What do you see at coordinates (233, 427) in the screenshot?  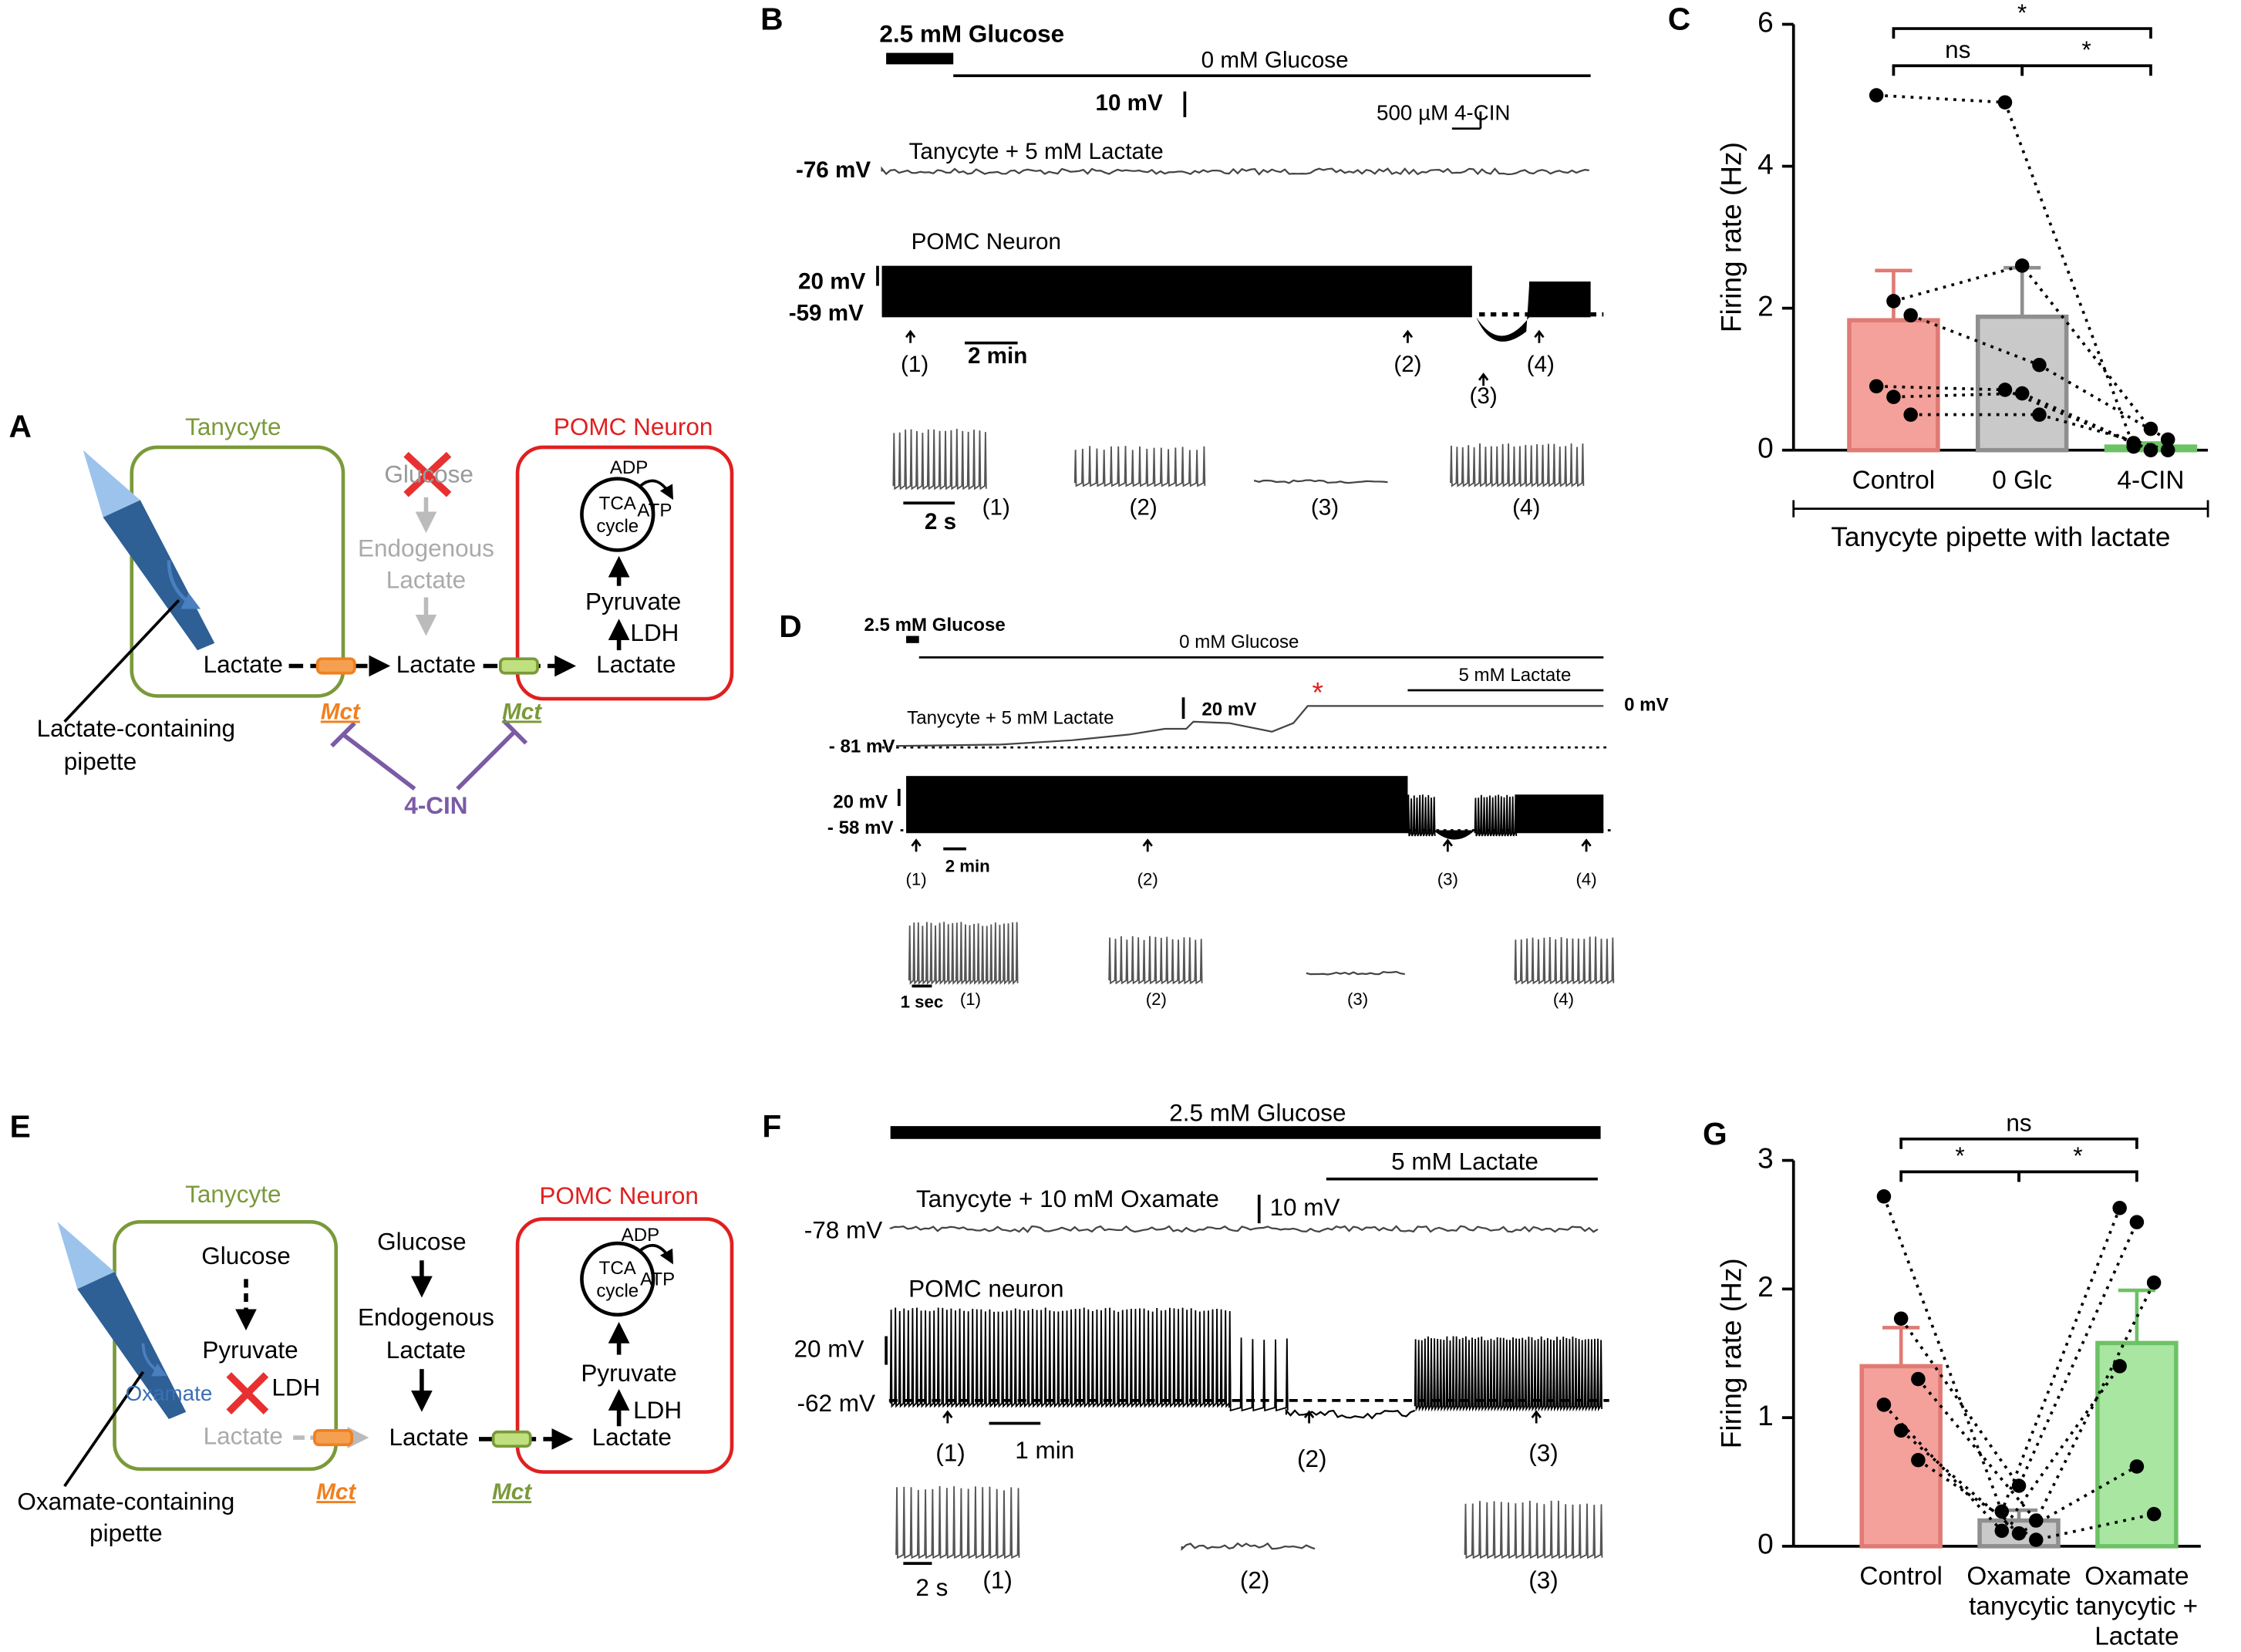 I see `label: Tanycyte` at bounding box center [233, 427].